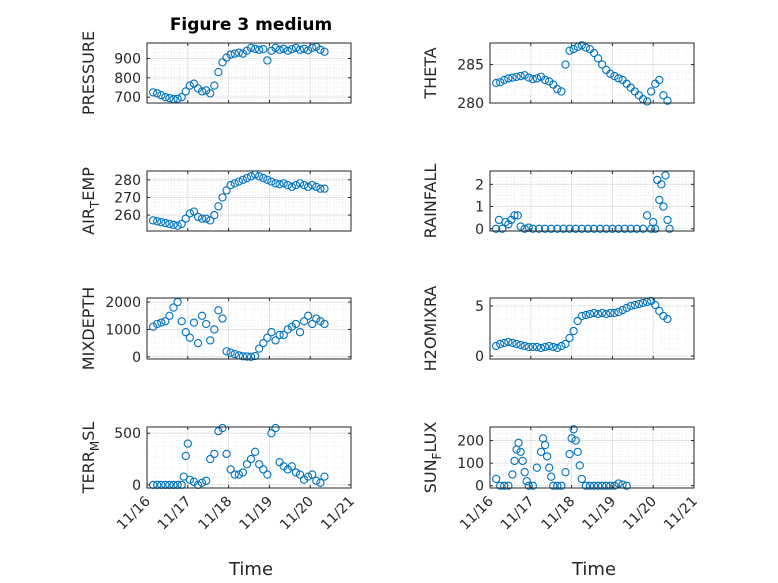 The width and height of the screenshot is (778, 583). What do you see at coordinates (432, 458) in the screenshot?
I see `y-axis-label: SUNFLUX` at bounding box center [432, 458].